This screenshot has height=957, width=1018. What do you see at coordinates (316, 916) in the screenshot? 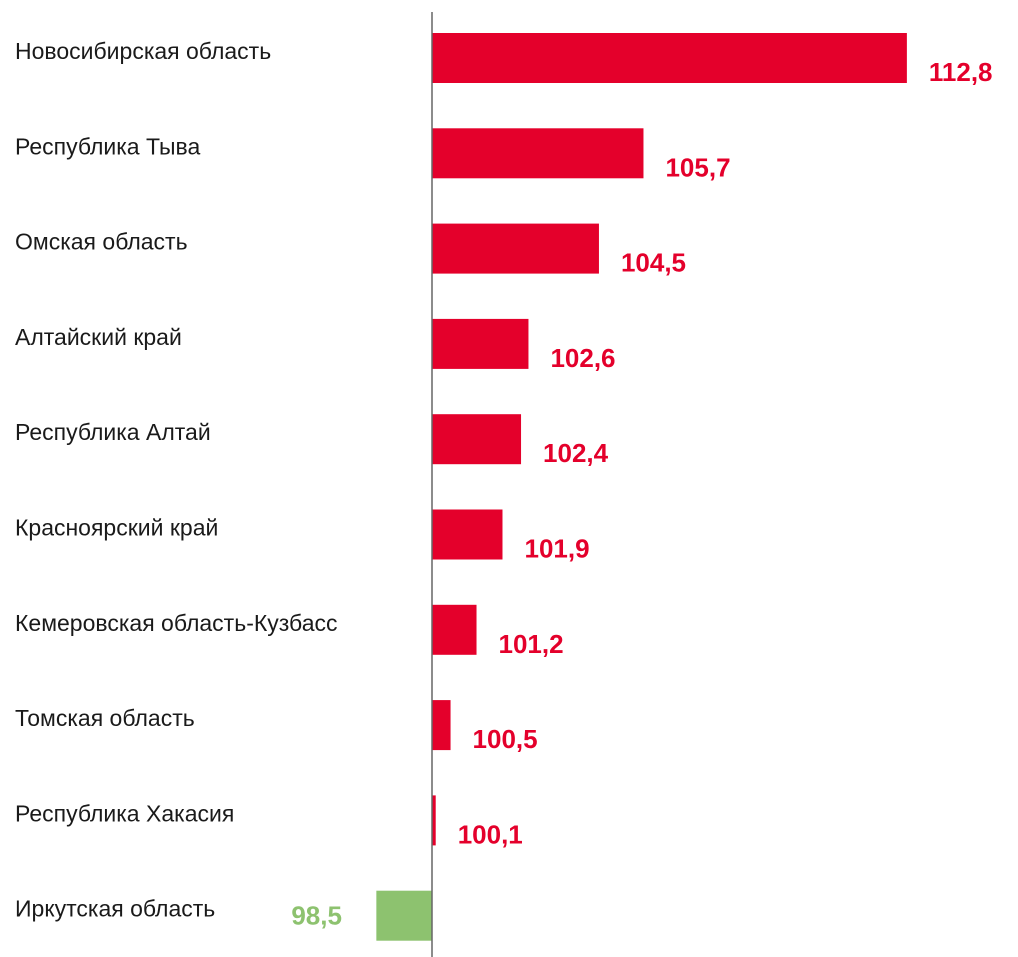
I see `value-label: 98,5` at bounding box center [316, 916].